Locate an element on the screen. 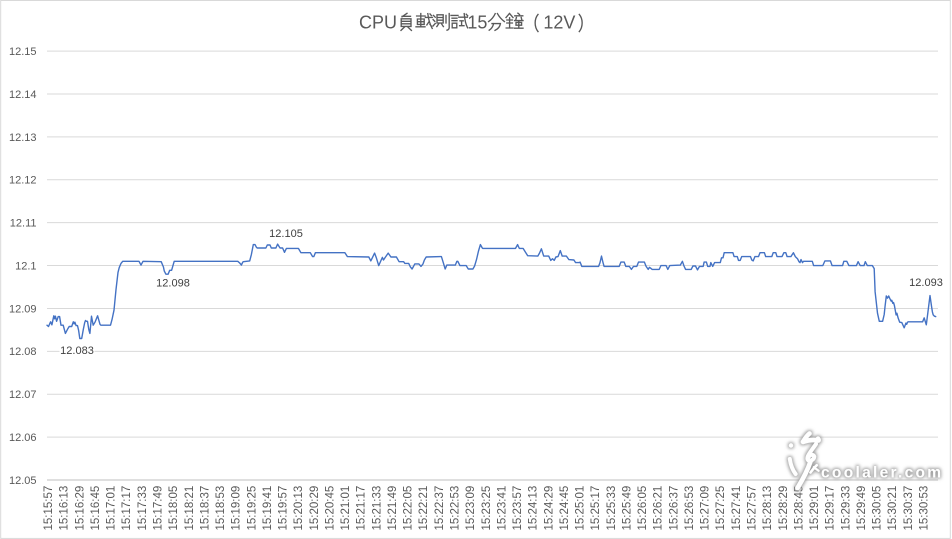 Image resolution: width=952 pixels, height=539 pixels. svg-text: 15:28:13 is located at coordinates (768, 508).